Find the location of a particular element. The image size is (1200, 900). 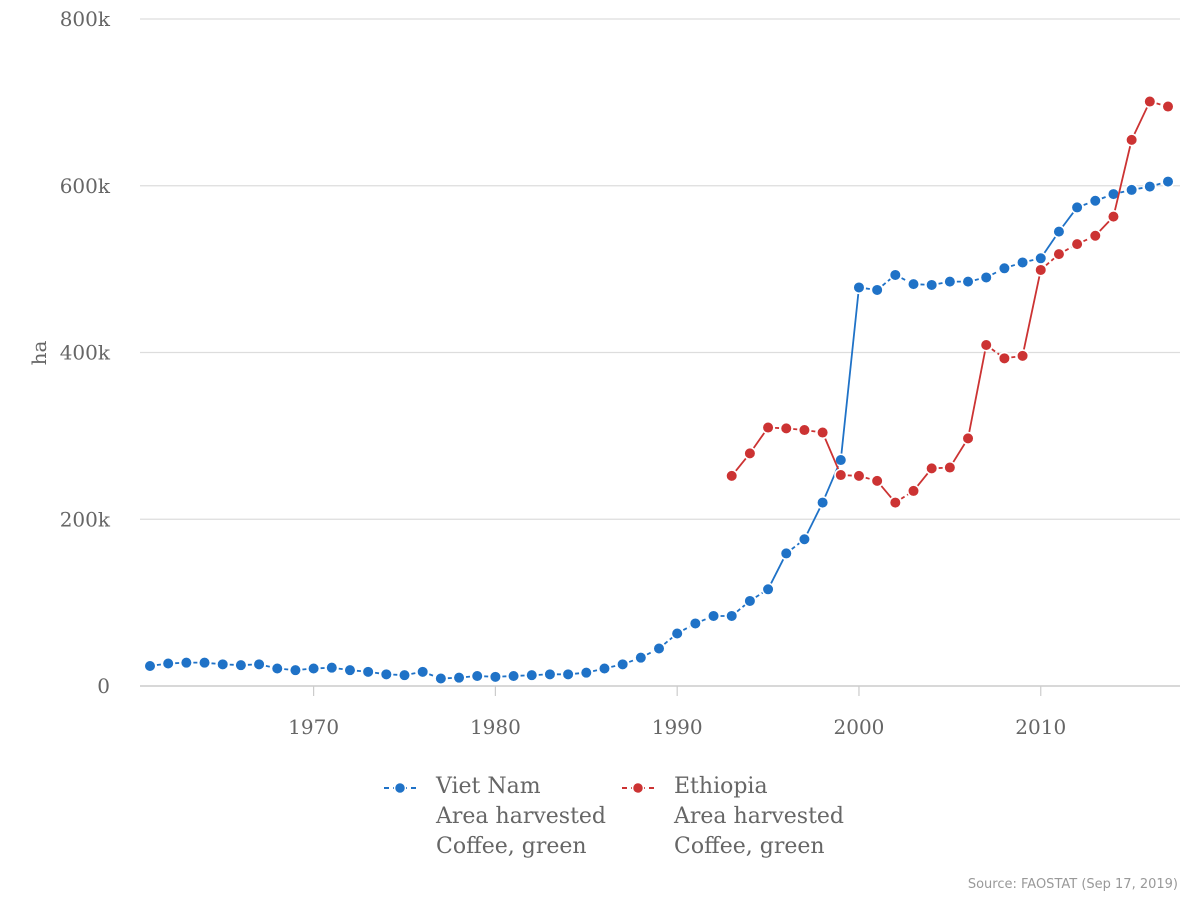

legend-label-ethiopia: Ethiopia is located at coordinates (721, 786).